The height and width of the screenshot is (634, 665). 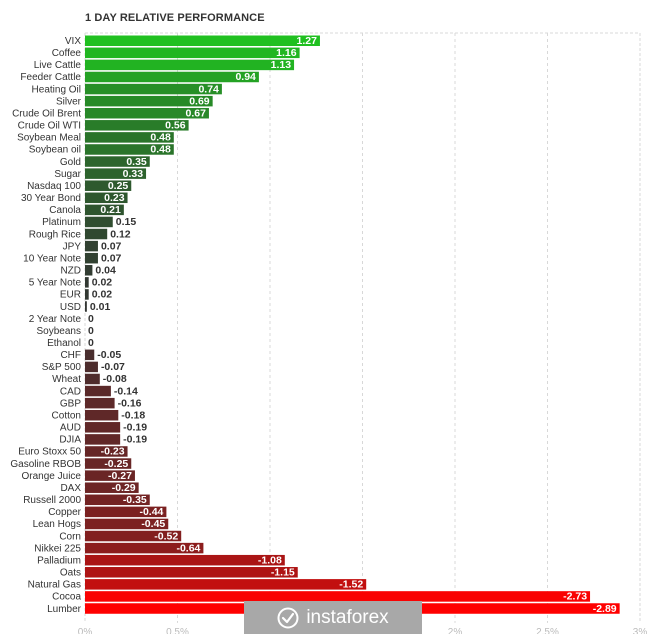 What do you see at coordinates (175, 18) in the screenshot?
I see `chart-title: 1 DAY RELATIVE PERFORMANCE` at bounding box center [175, 18].